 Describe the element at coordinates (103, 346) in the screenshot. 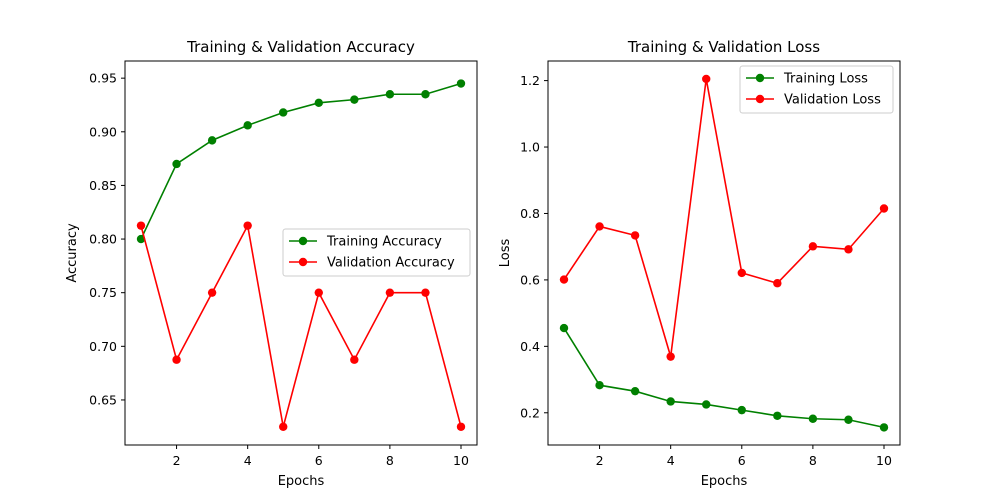

I see `accuracy-y-tick-label: 0.70` at that location.